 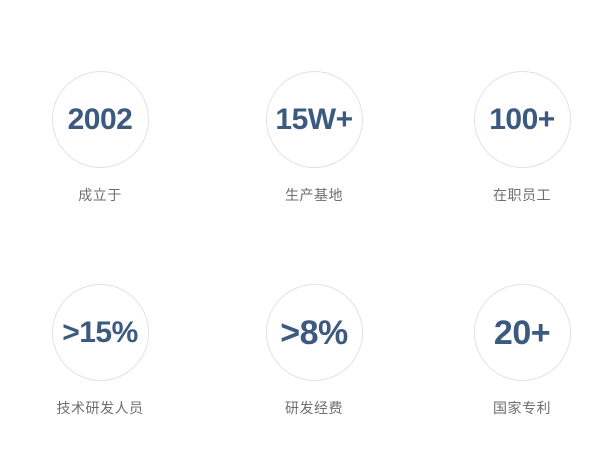 What do you see at coordinates (100, 408) in the screenshot?
I see `stat-label-rd-staff: 技术研发人员` at bounding box center [100, 408].